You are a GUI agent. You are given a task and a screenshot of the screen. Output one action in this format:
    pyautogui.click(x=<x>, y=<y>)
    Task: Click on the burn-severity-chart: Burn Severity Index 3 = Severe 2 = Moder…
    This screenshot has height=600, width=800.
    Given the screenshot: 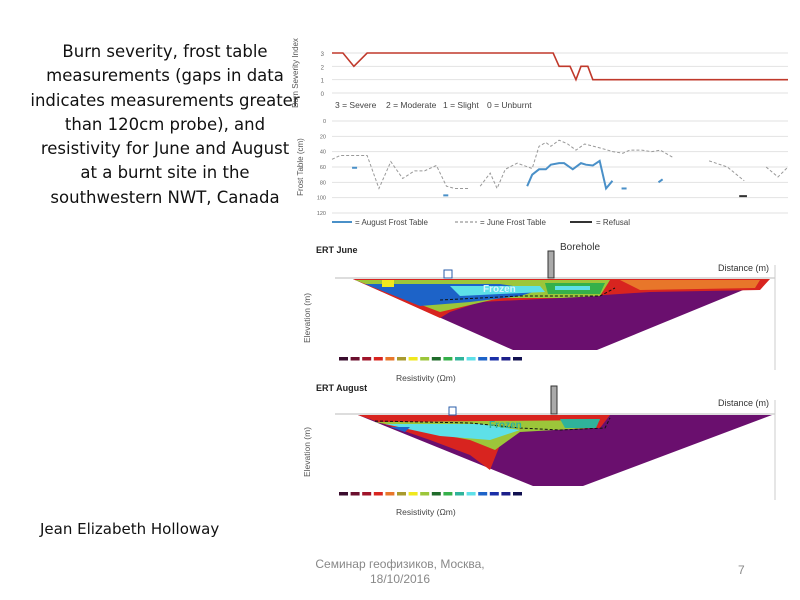 What is the action you would take?
    pyautogui.click(x=539, y=74)
    